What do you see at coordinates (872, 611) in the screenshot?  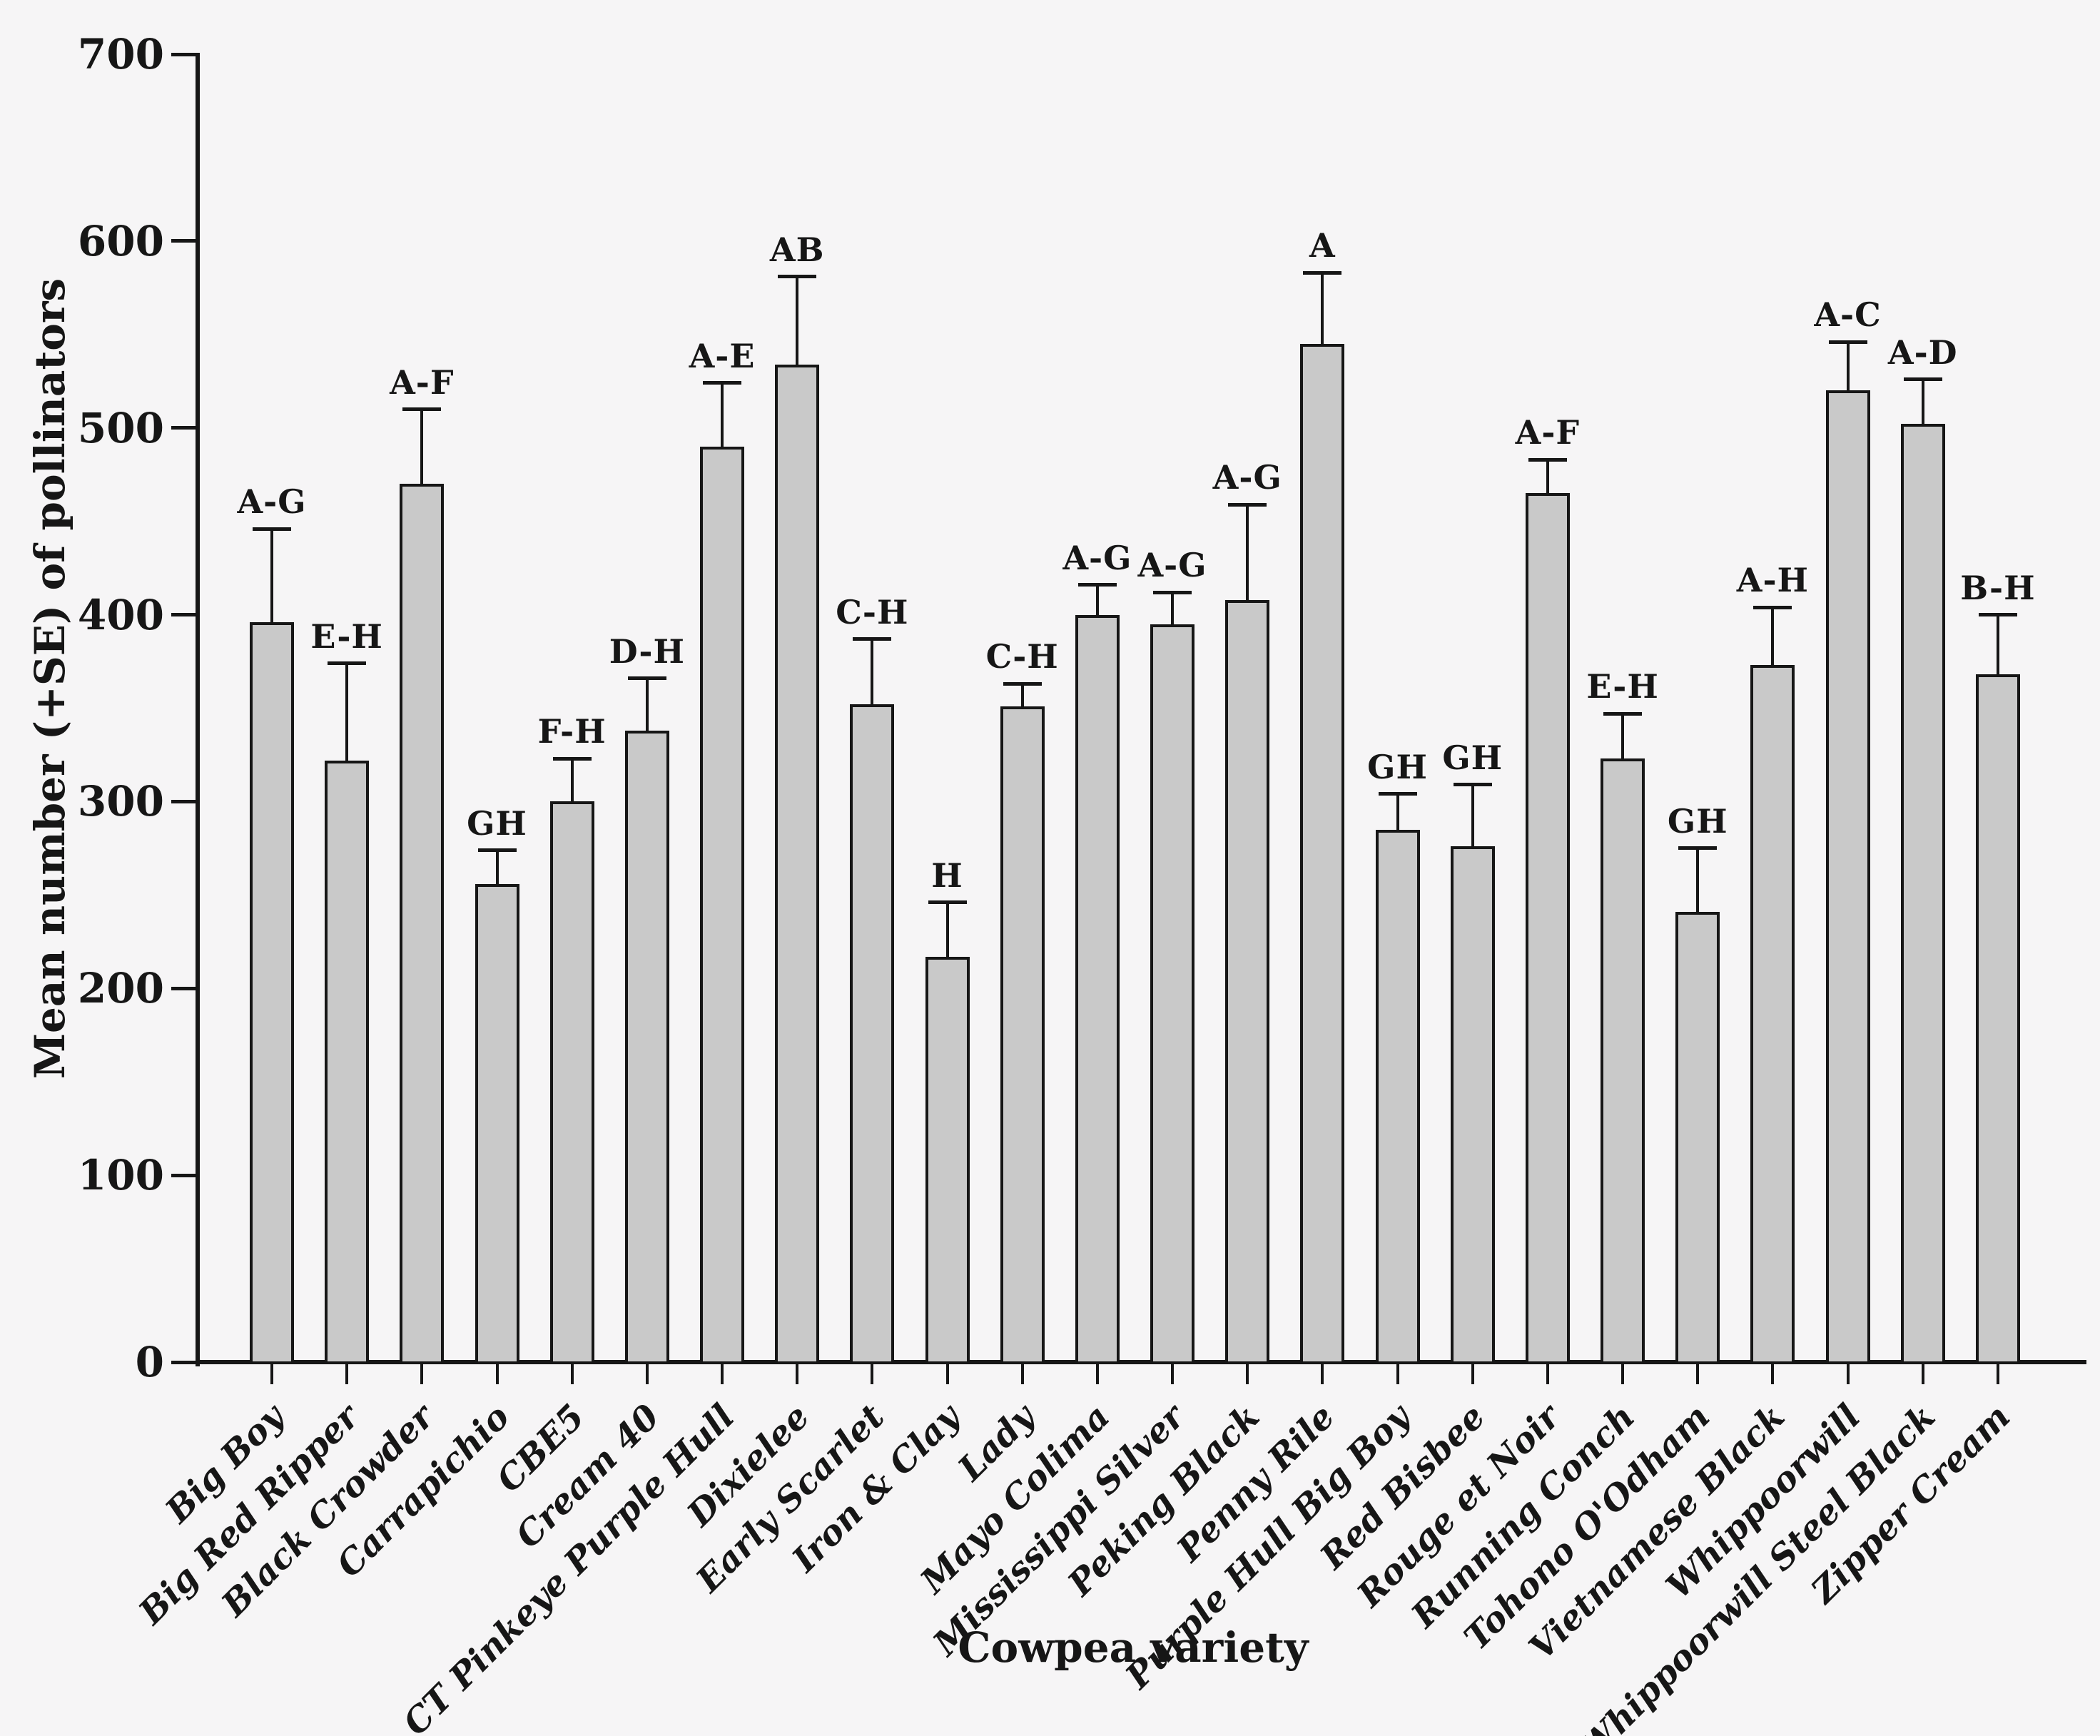 I see `significance-letter-label: C-H` at bounding box center [872, 611].